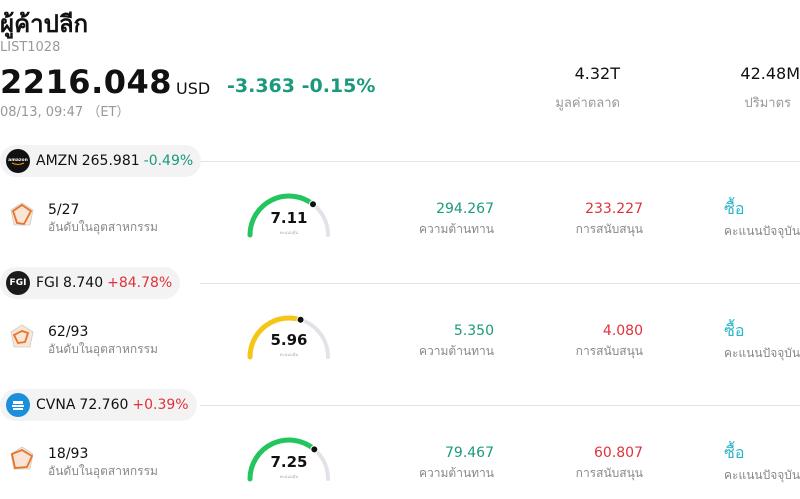 Image resolution: width=800 pixels, height=499 pixels. I want to click on stock-pill: FGI FGI 8.740 +84.78%, so click(90, 283).